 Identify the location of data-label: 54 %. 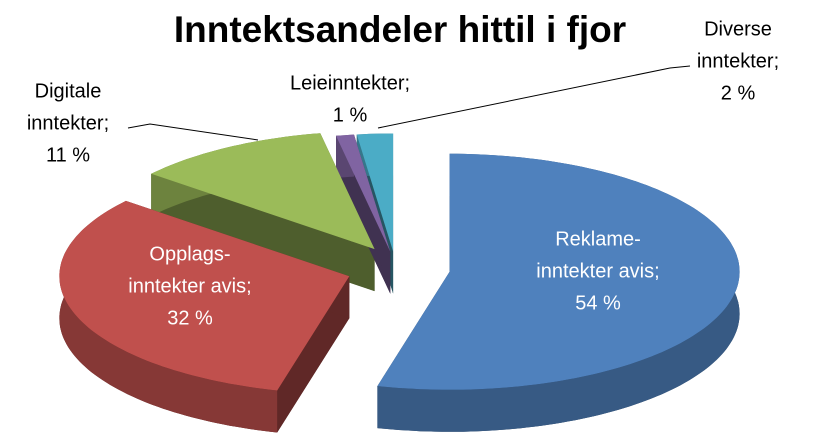
(598, 303).